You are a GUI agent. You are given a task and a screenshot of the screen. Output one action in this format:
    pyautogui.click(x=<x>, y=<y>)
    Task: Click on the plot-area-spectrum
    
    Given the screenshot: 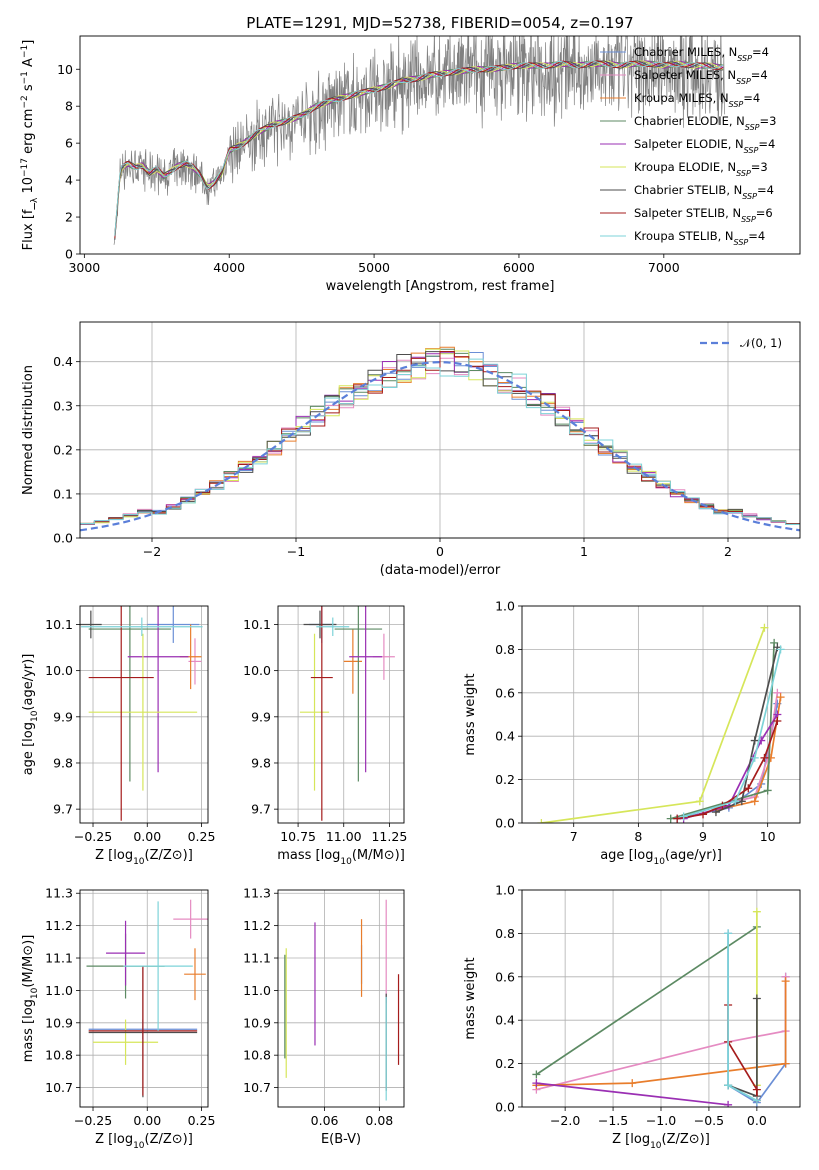 What is the action you would take?
    pyautogui.click(x=419, y=140)
    